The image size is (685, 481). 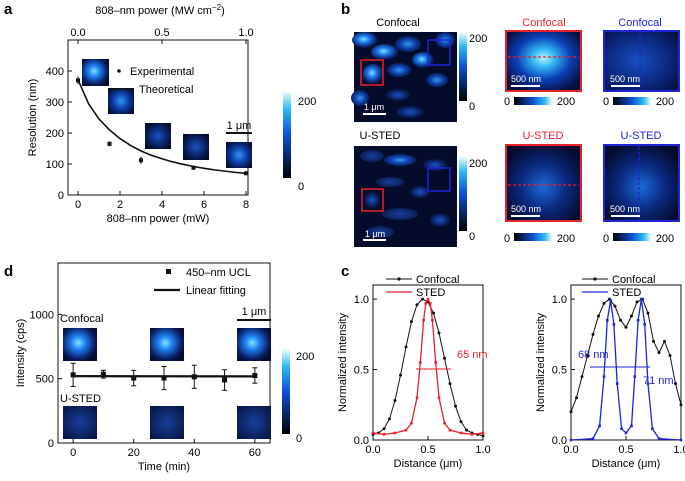 I want to click on a-ytick-label-2: 200, so click(x=55, y=134).